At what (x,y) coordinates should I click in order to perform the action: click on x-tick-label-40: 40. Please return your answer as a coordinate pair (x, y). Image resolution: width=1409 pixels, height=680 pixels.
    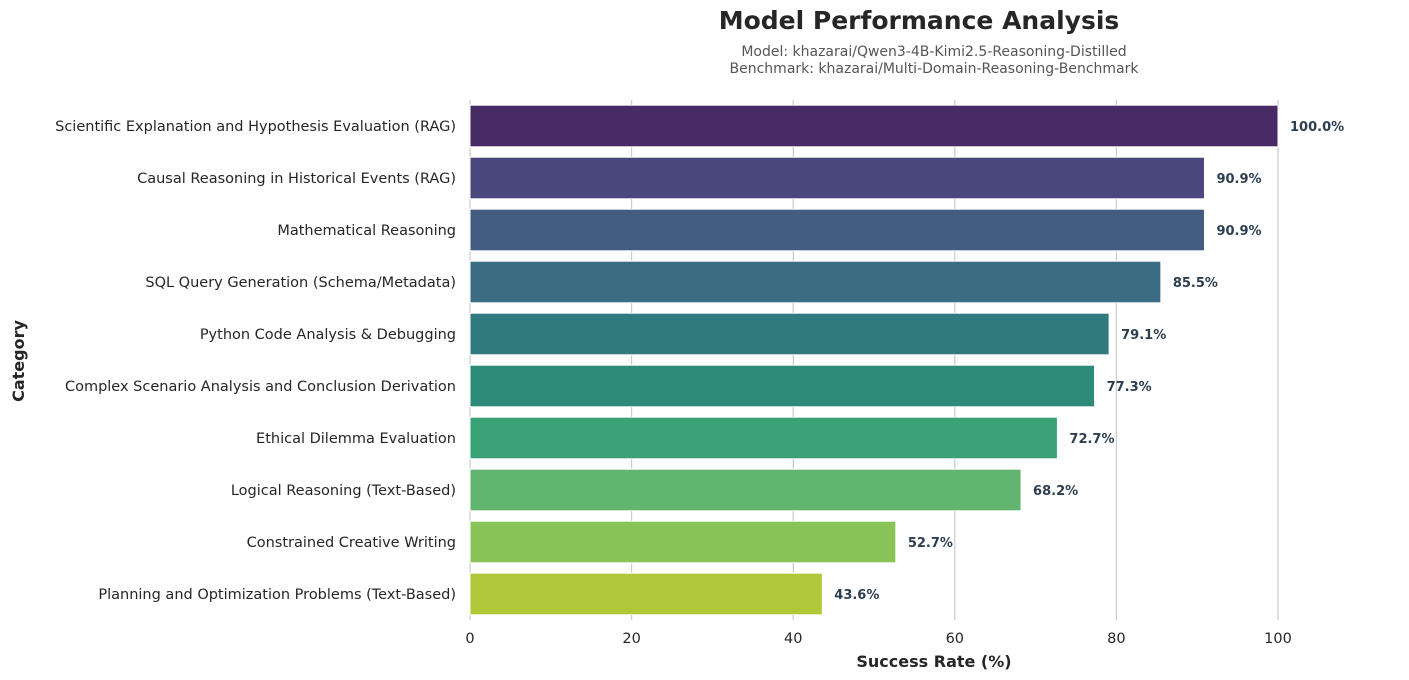
    Looking at the image, I should click on (793, 639).